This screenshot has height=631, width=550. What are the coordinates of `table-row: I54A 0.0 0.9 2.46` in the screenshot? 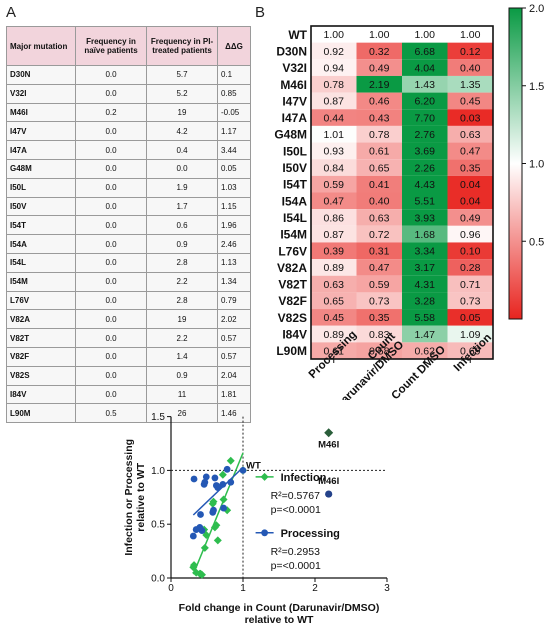 It's located at (128, 244).